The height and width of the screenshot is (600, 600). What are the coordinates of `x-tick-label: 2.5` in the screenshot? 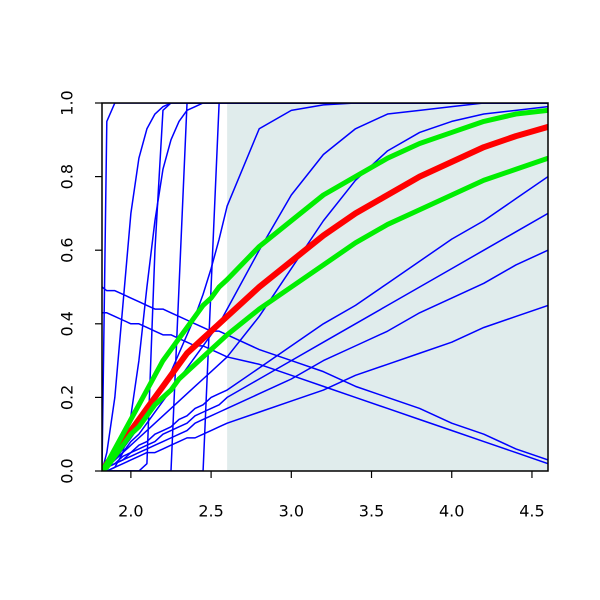 It's located at (210, 511).